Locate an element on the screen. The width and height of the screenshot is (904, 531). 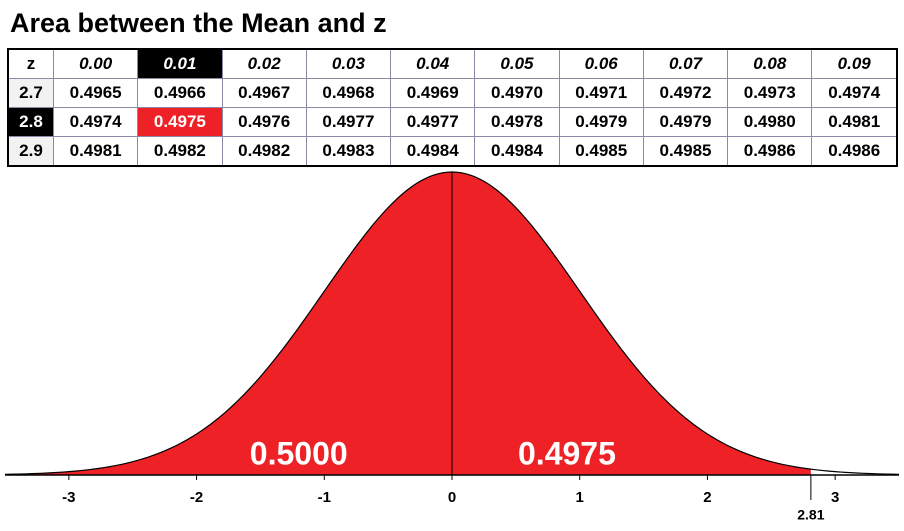
table-cell: 0.4983 is located at coordinates (348, 151).